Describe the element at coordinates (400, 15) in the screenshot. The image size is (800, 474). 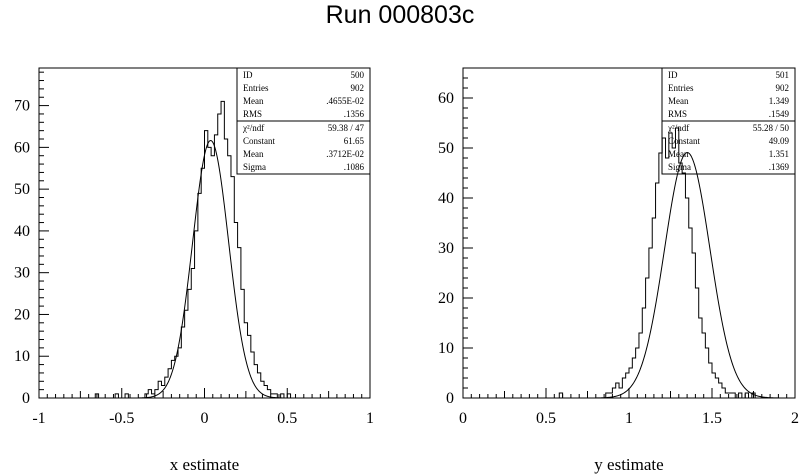
I see `page-title: Run 000803c` at that location.